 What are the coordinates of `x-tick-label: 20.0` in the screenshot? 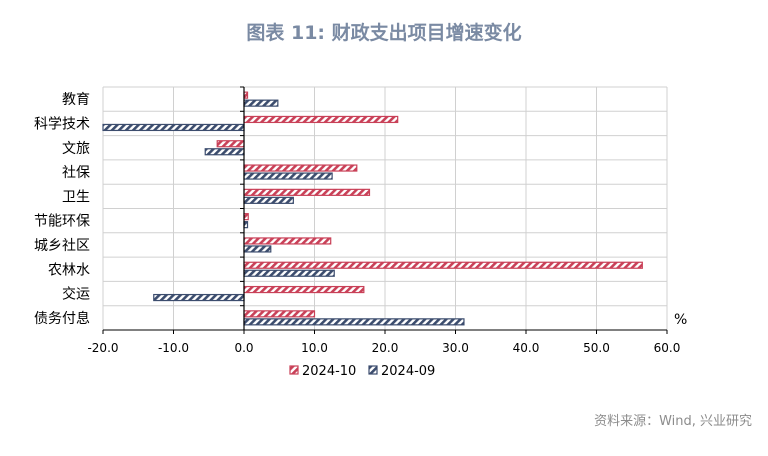 It's located at (385, 348).